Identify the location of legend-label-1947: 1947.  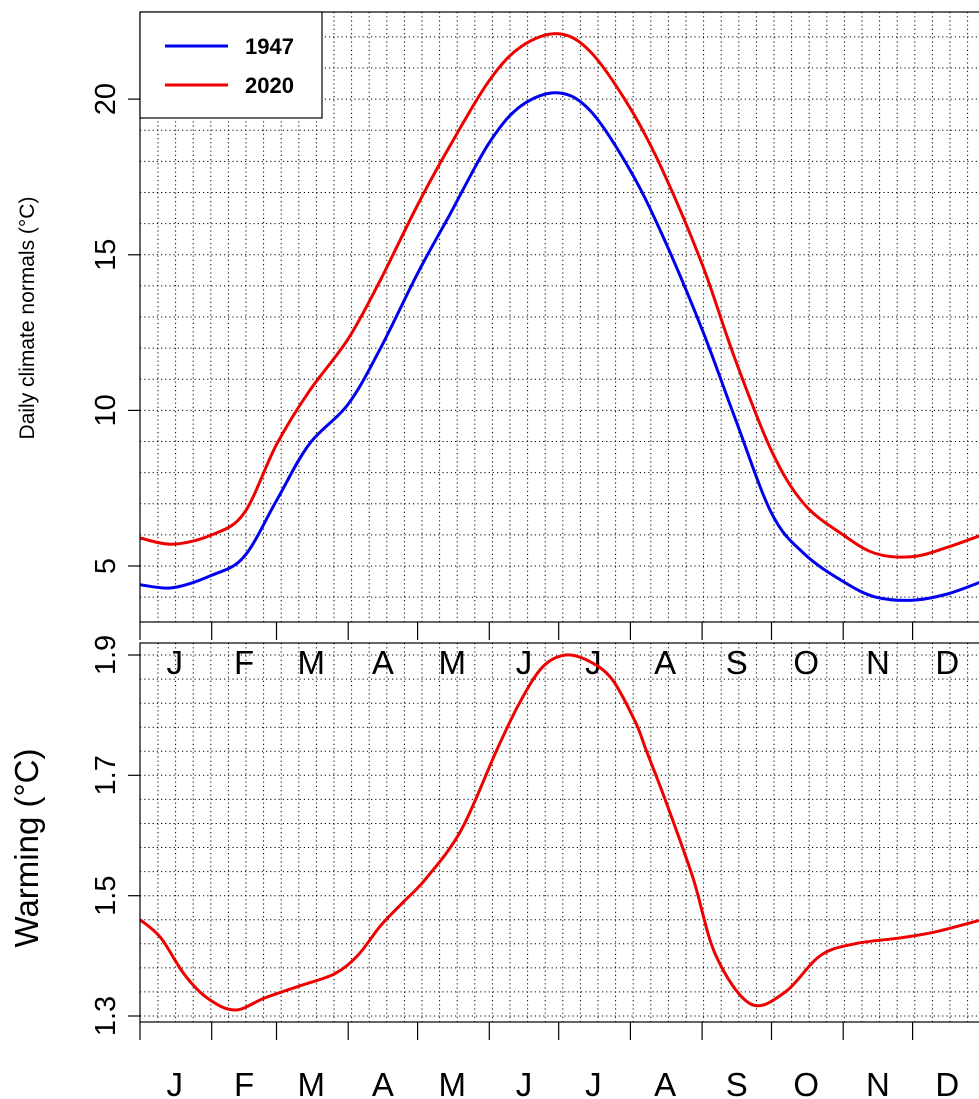
(269, 46).